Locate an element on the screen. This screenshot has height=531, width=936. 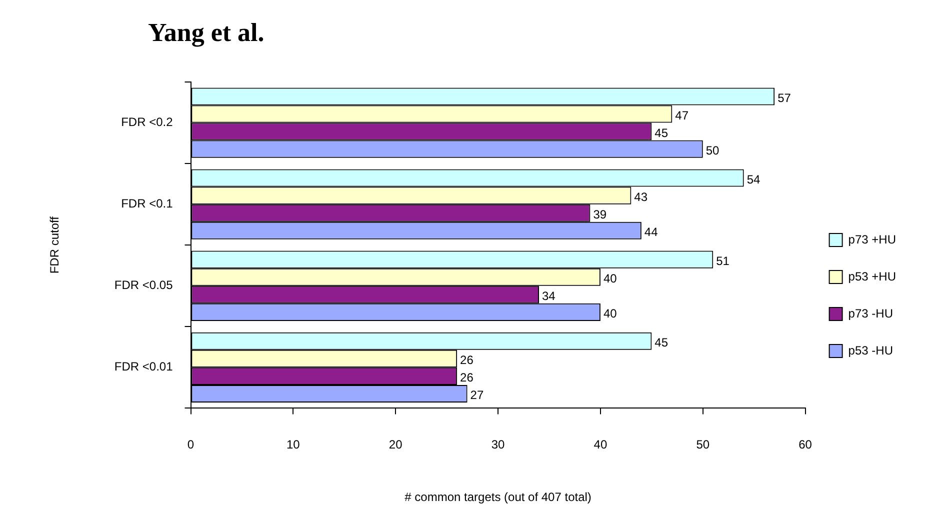
x-tick-label: 30 is located at coordinates (498, 445).